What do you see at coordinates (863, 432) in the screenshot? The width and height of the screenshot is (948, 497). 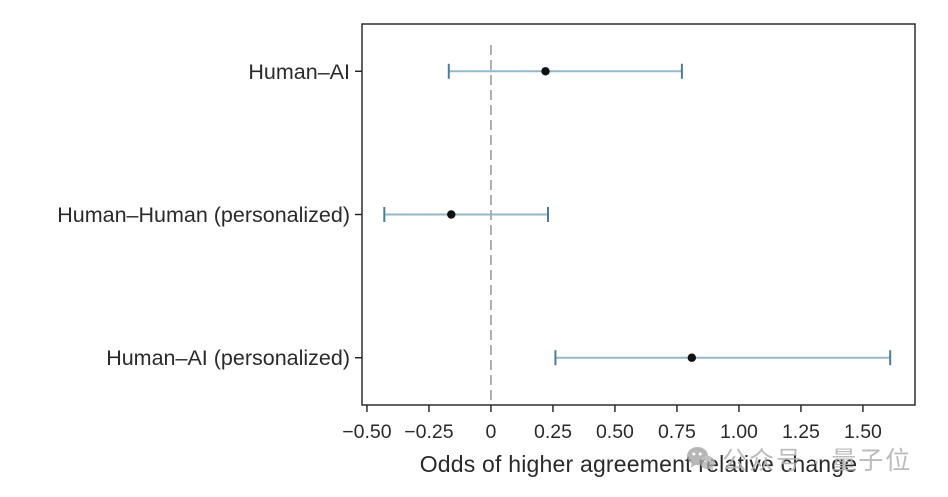 I see `x-tick-label: 1.50` at bounding box center [863, 432].